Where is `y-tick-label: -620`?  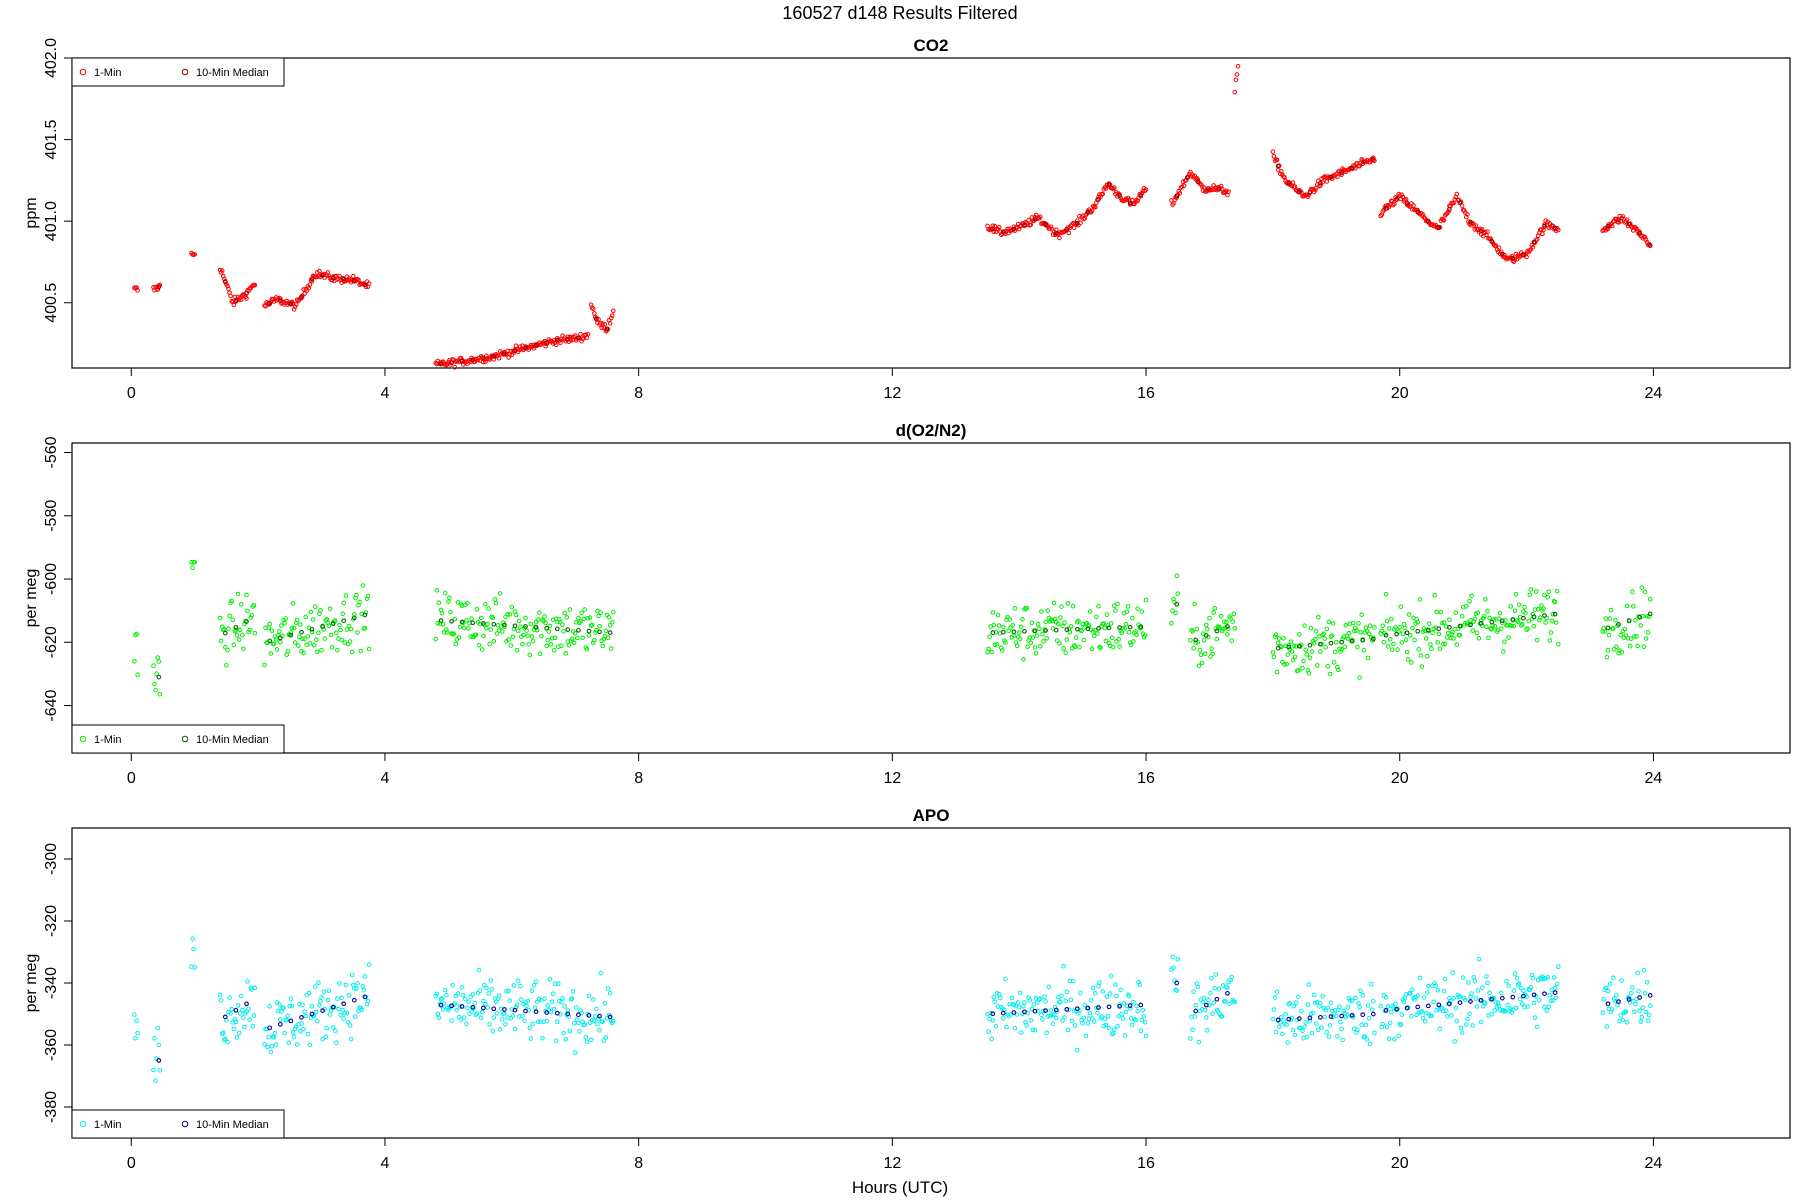 y-tick-label: -620 is located at coordinates (51, 642).